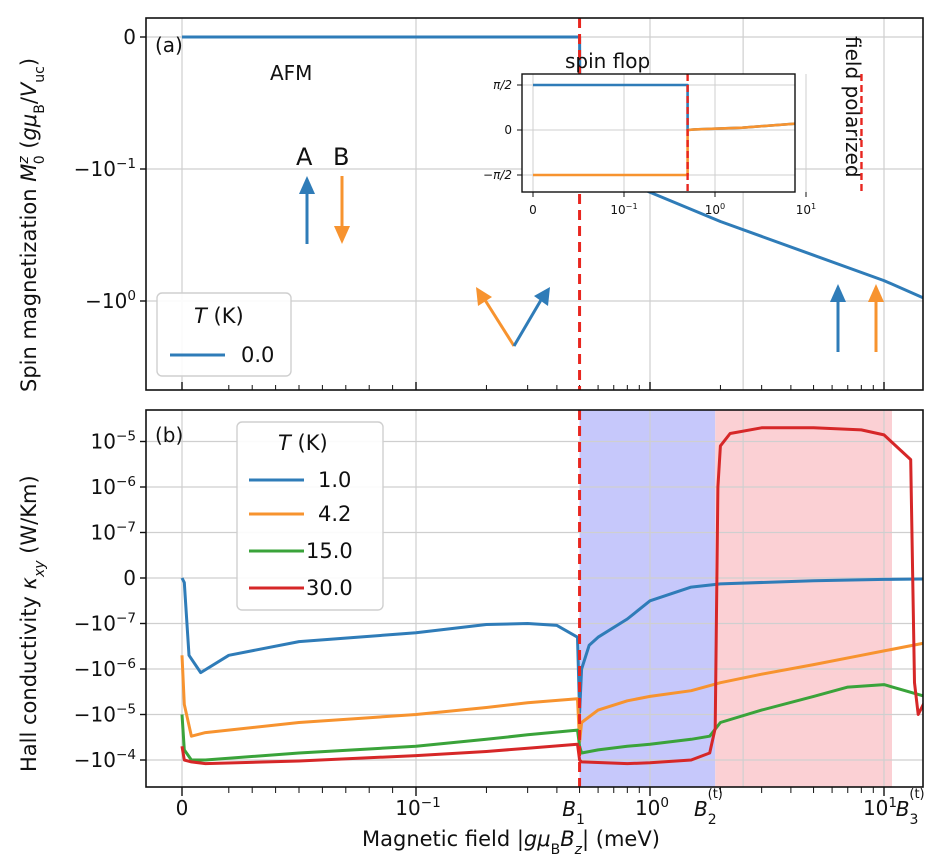 This screenshot has width=937, height=857. What do you see at coordinates (114, 486) in the screenshot?
I see `tick-label-b-y-1: 10⁻⁶` at bounding box center [114, 486].